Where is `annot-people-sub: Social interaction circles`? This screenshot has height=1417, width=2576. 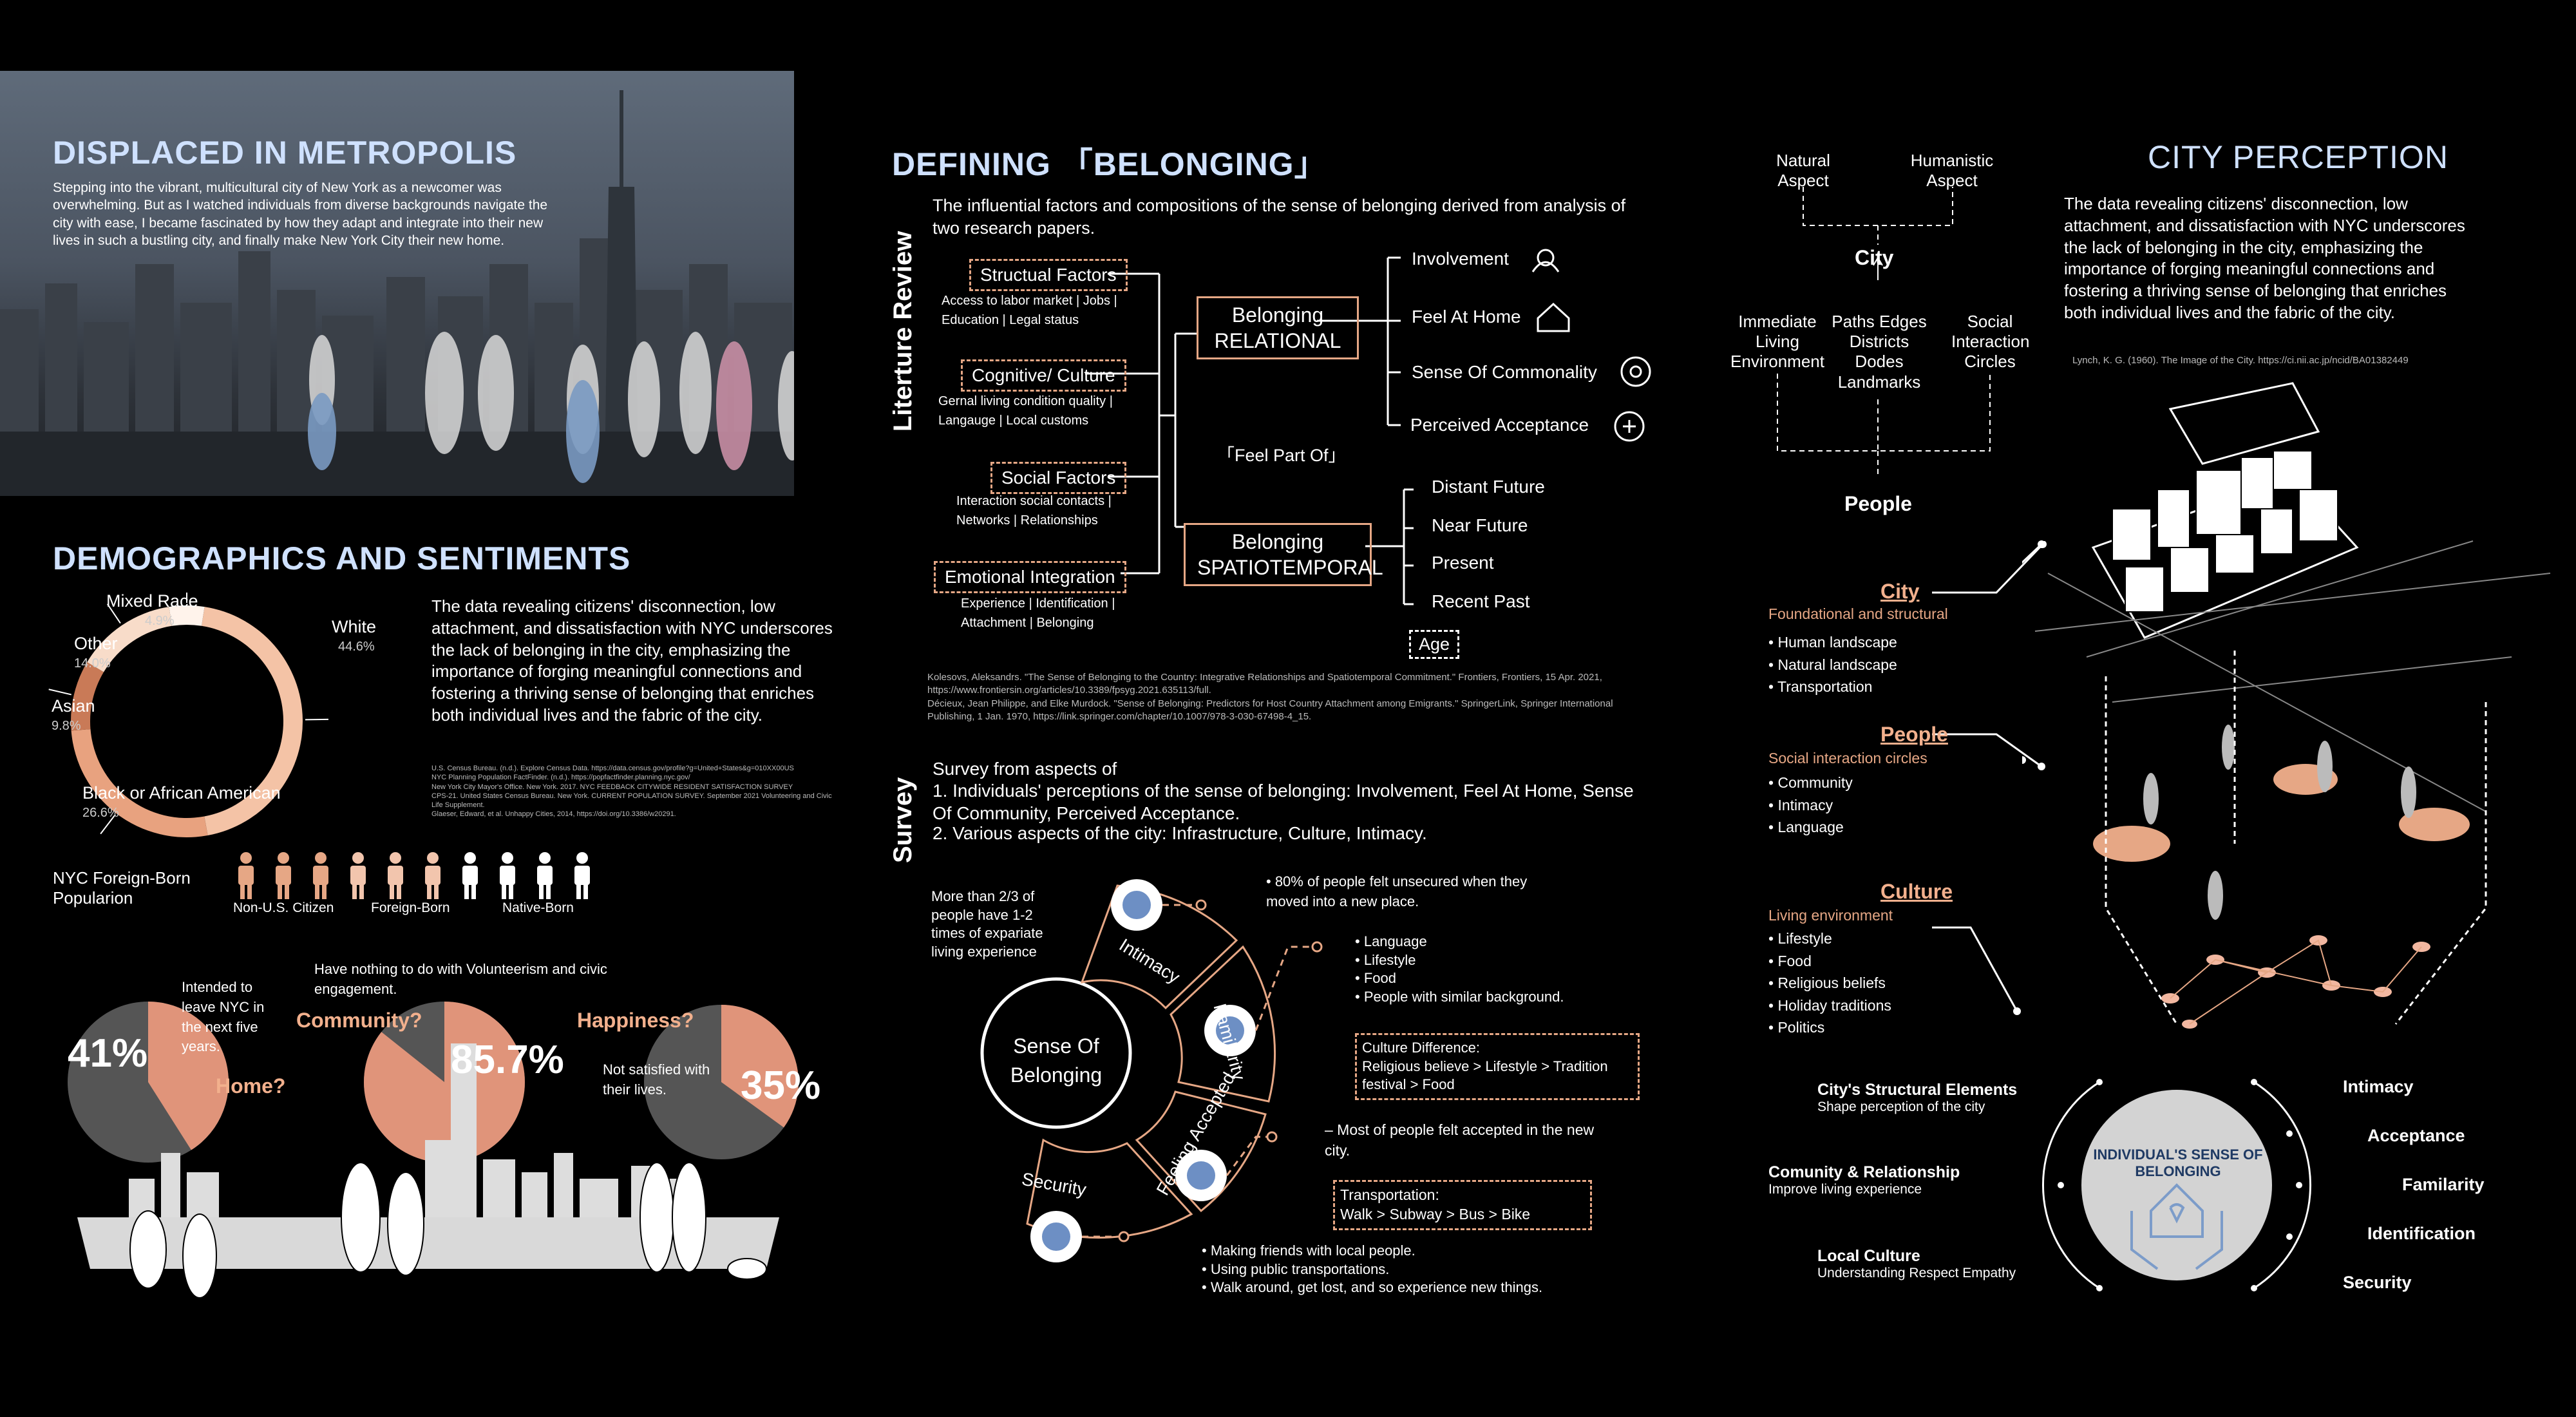 annot-people-sub: Social interaction circles is located at coordinates (1847, 758).